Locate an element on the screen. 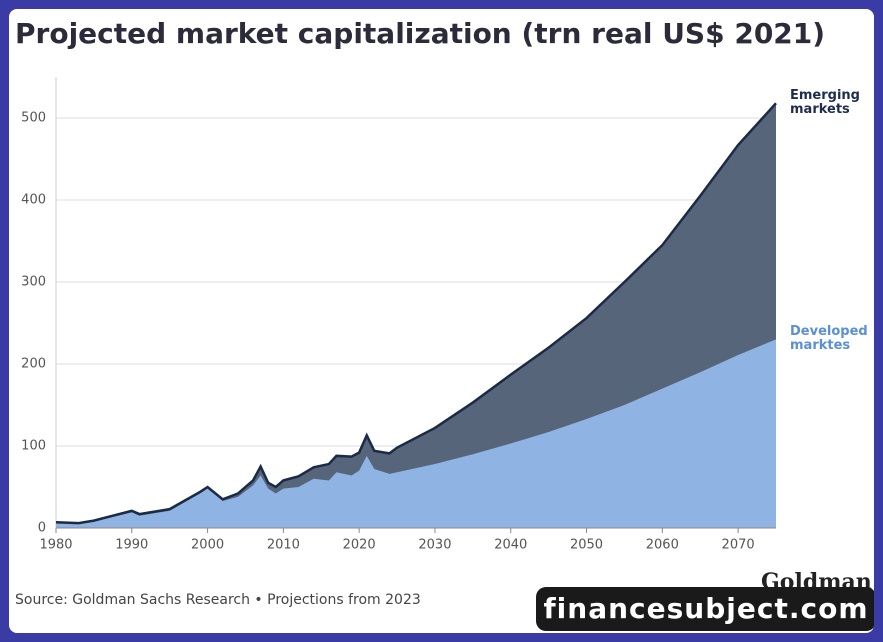  x-tick-label: 2020 is located at coordinates (359, 545).